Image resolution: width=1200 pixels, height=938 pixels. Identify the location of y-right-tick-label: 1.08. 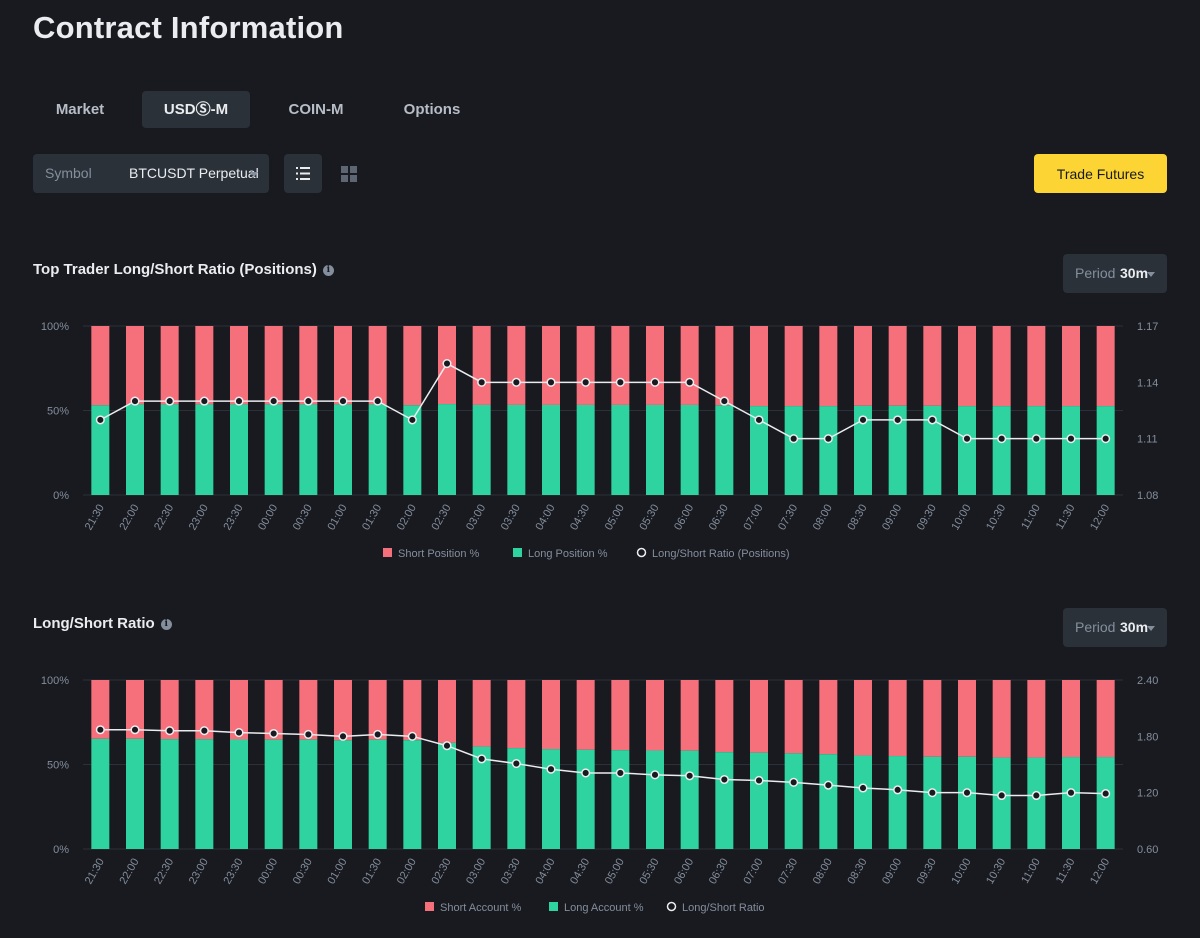
(1147, 496).